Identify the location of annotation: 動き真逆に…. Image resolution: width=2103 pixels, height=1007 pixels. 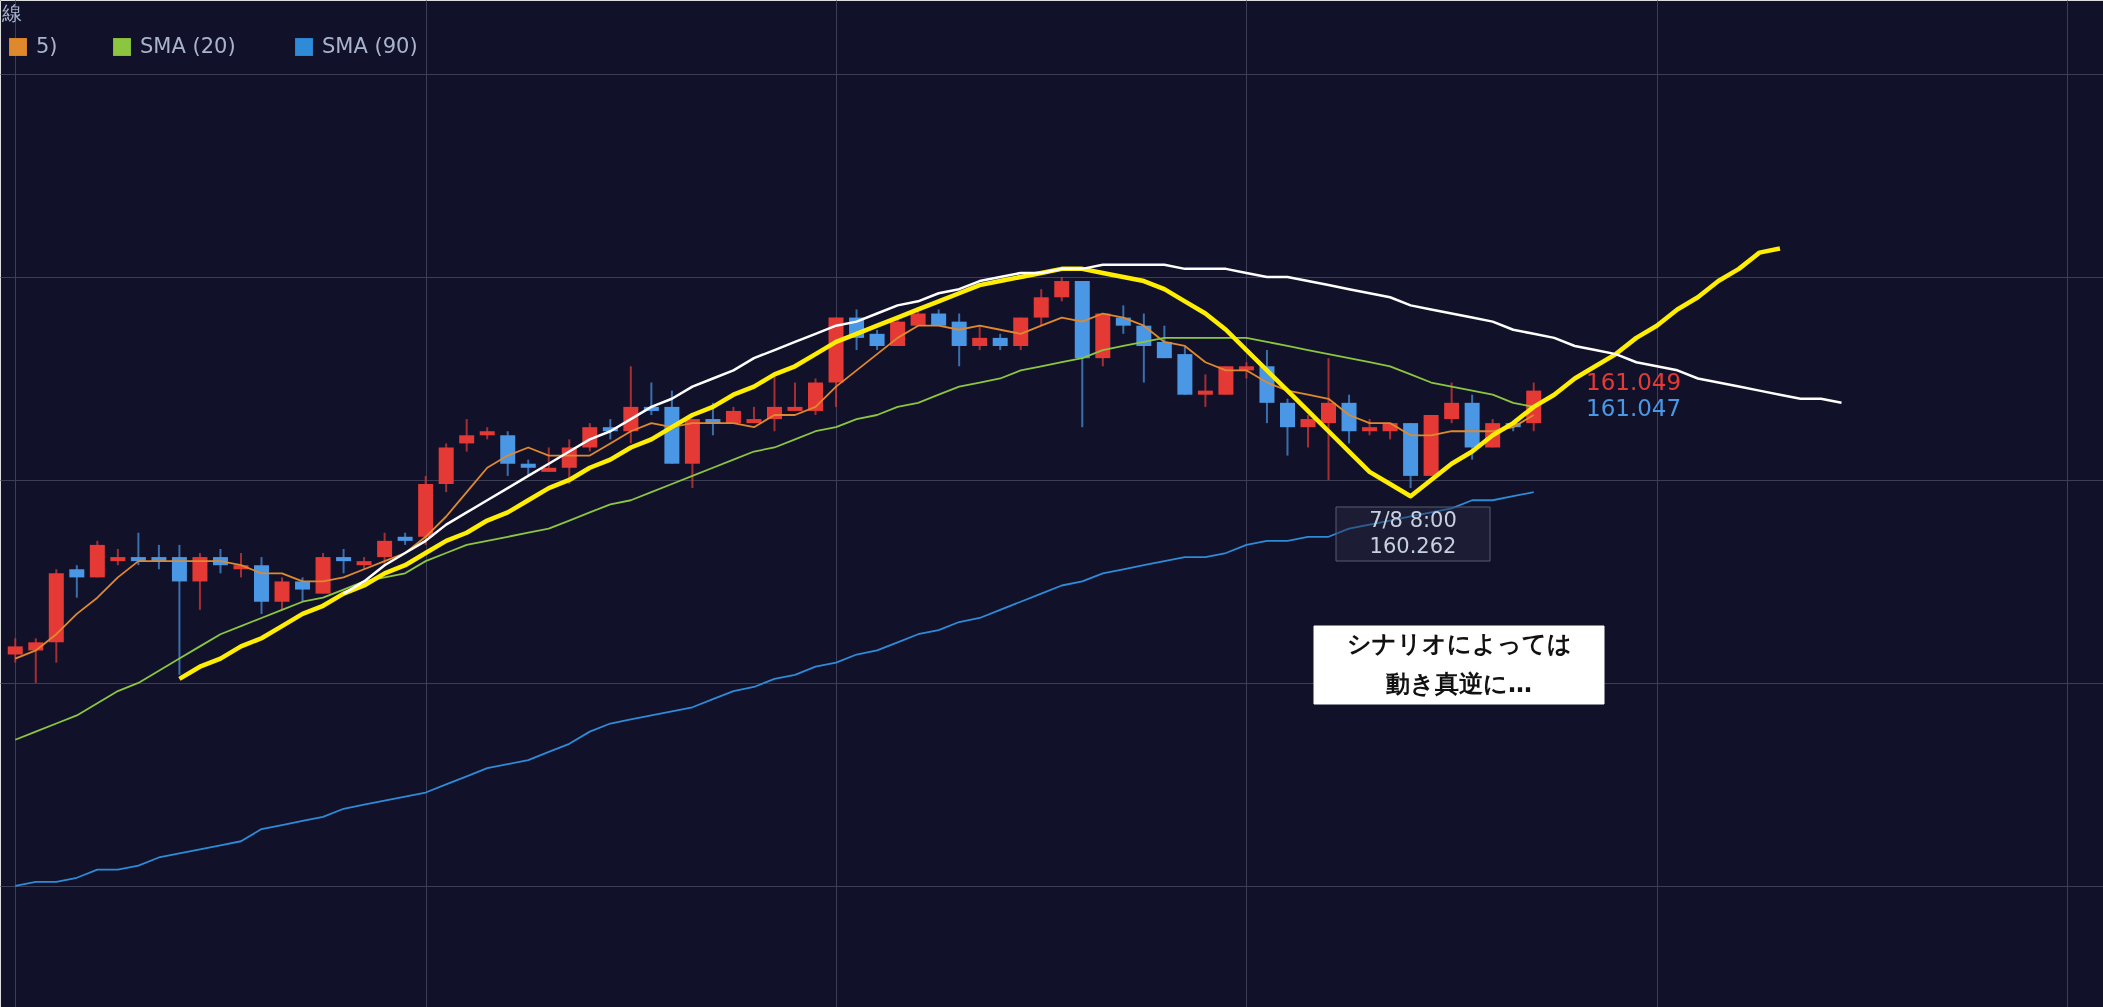
(1458, 684).